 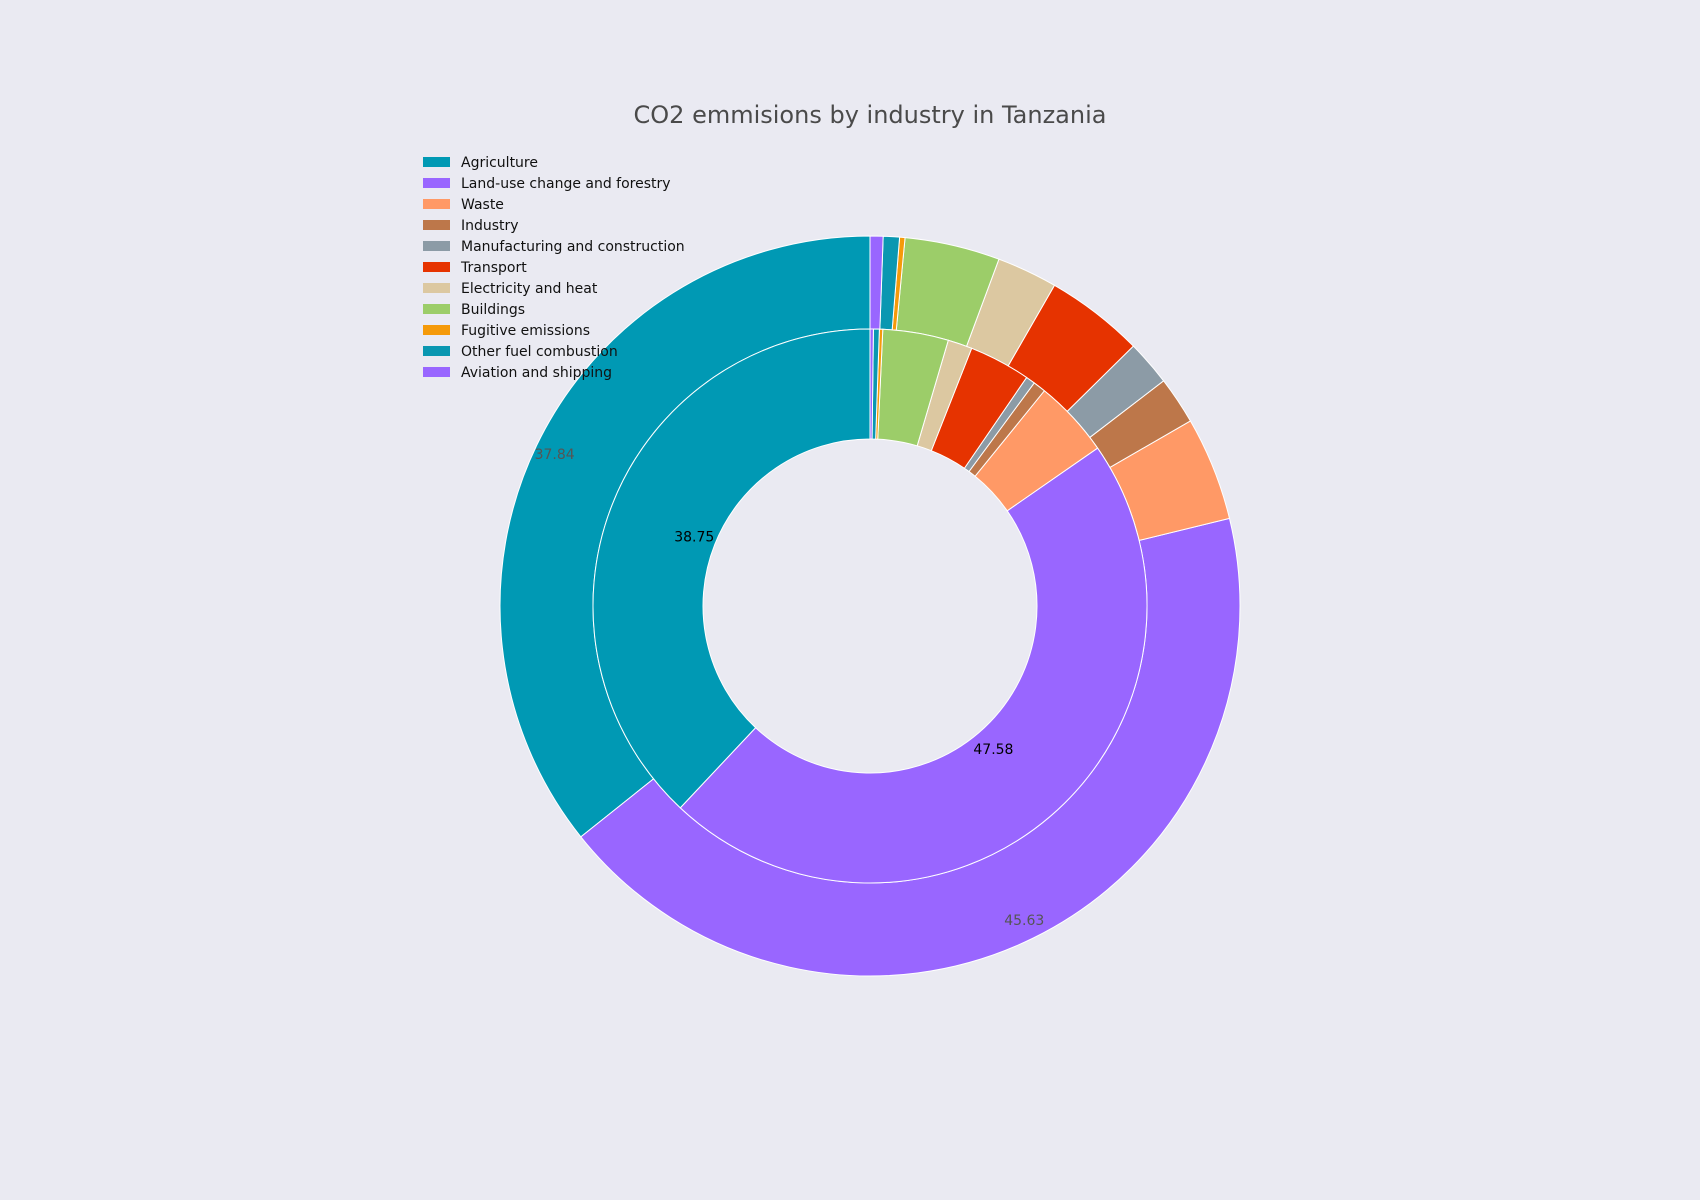 I want to click on legend-label: Aviation and shipping, so click(x=536, y=373).